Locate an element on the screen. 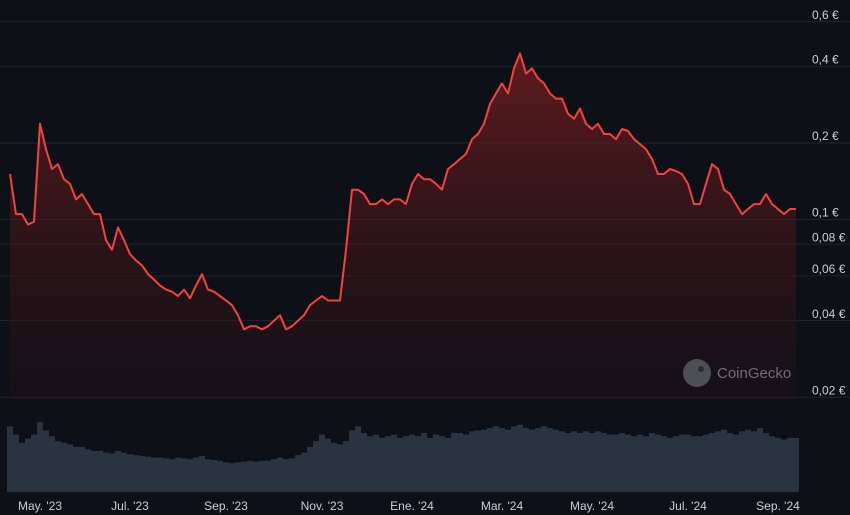 This screenshot has height=515, width=850. x-tick-label: May. '24 is located at coordinates (592, 506).